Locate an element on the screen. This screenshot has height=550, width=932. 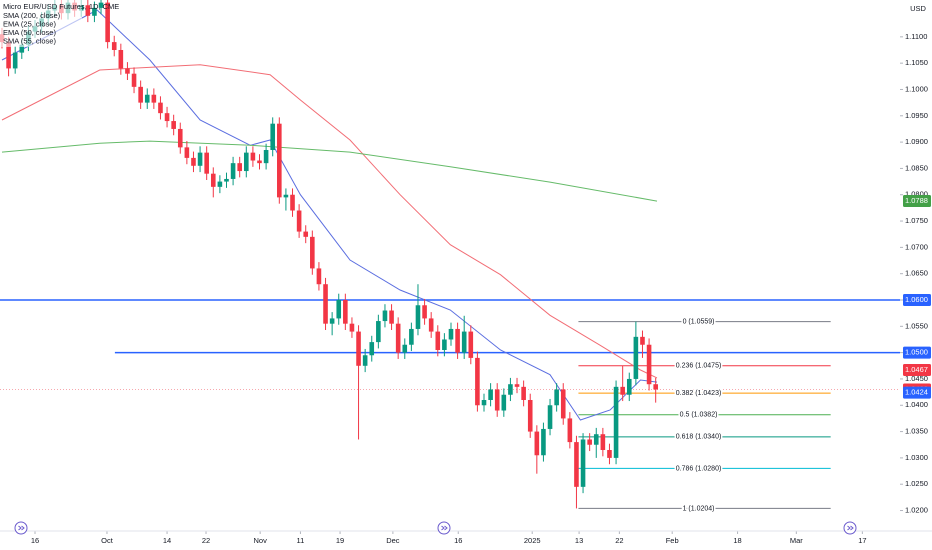
legend-entry: EMA (50, close) is located at coordinates (29, 32).